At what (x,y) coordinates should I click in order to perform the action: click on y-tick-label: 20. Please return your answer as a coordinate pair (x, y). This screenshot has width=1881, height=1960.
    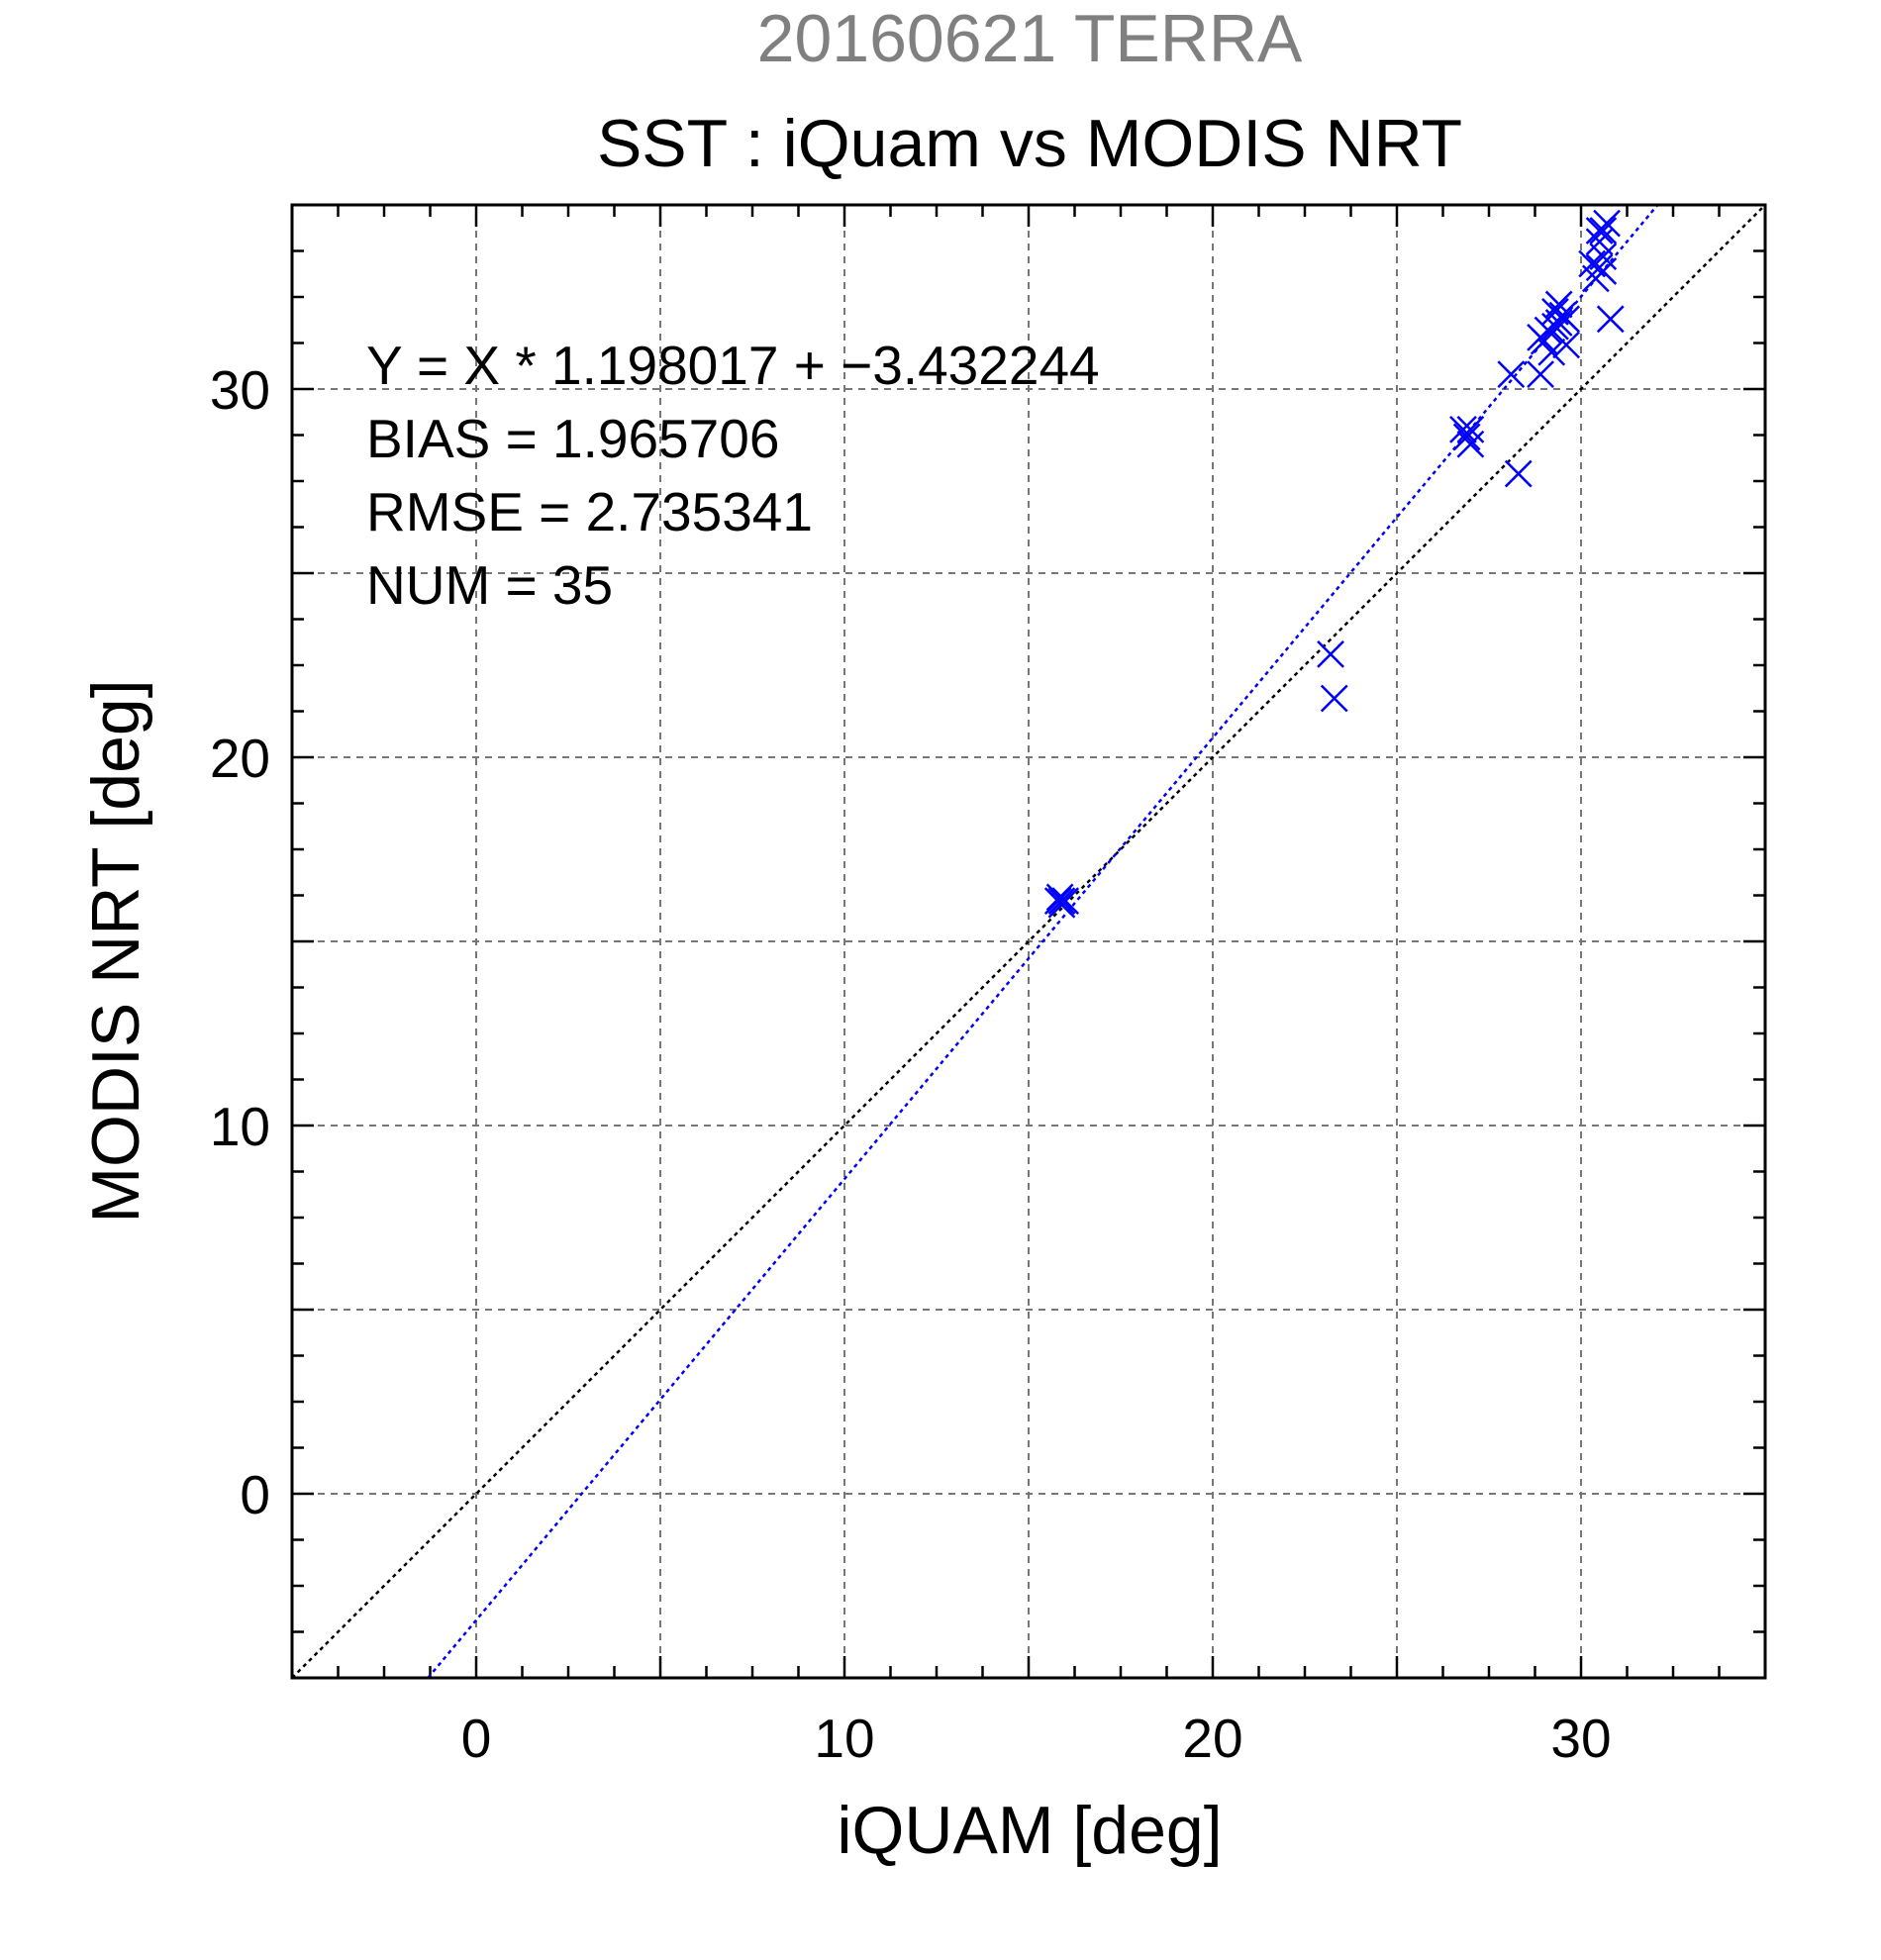
    Looking at the image, I should click on (240, 758).